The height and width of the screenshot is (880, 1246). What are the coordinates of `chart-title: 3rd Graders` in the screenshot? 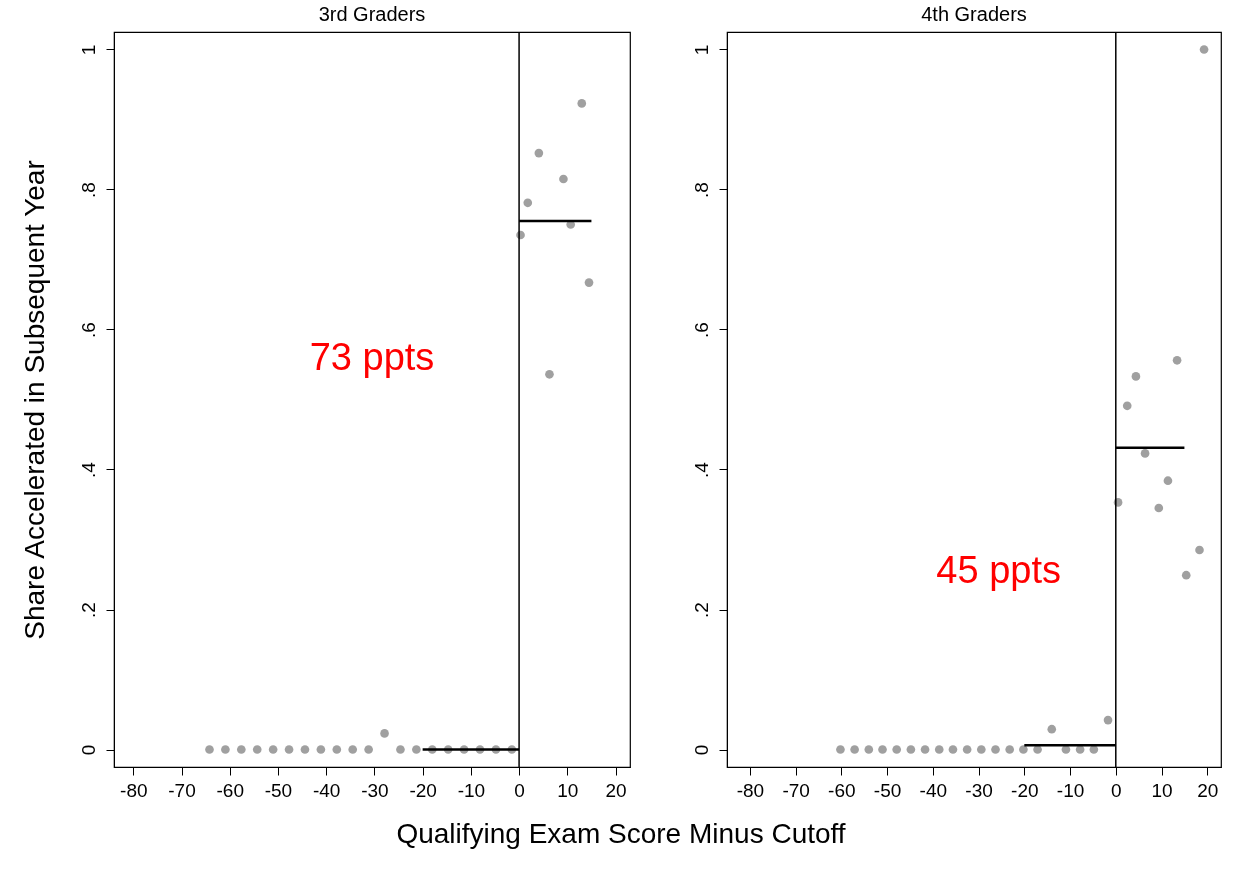 It's located at (372, 14).